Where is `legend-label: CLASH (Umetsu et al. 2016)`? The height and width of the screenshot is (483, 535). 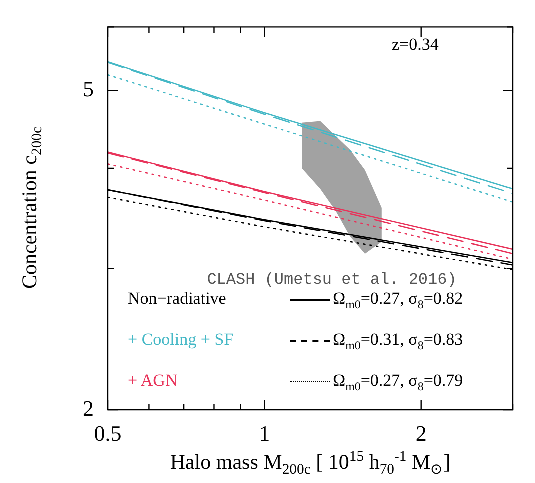
legend-label: CLASH (Umetsu et al. 2016) is located at coordinates (332, 280).